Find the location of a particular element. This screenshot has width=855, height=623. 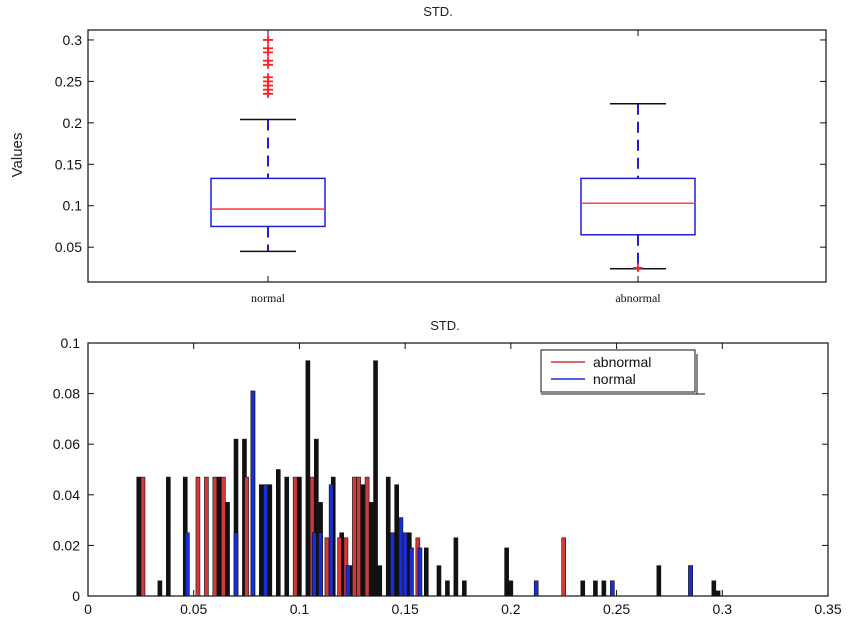

x-tick-label: 0 is located at coordinates (88, 609).